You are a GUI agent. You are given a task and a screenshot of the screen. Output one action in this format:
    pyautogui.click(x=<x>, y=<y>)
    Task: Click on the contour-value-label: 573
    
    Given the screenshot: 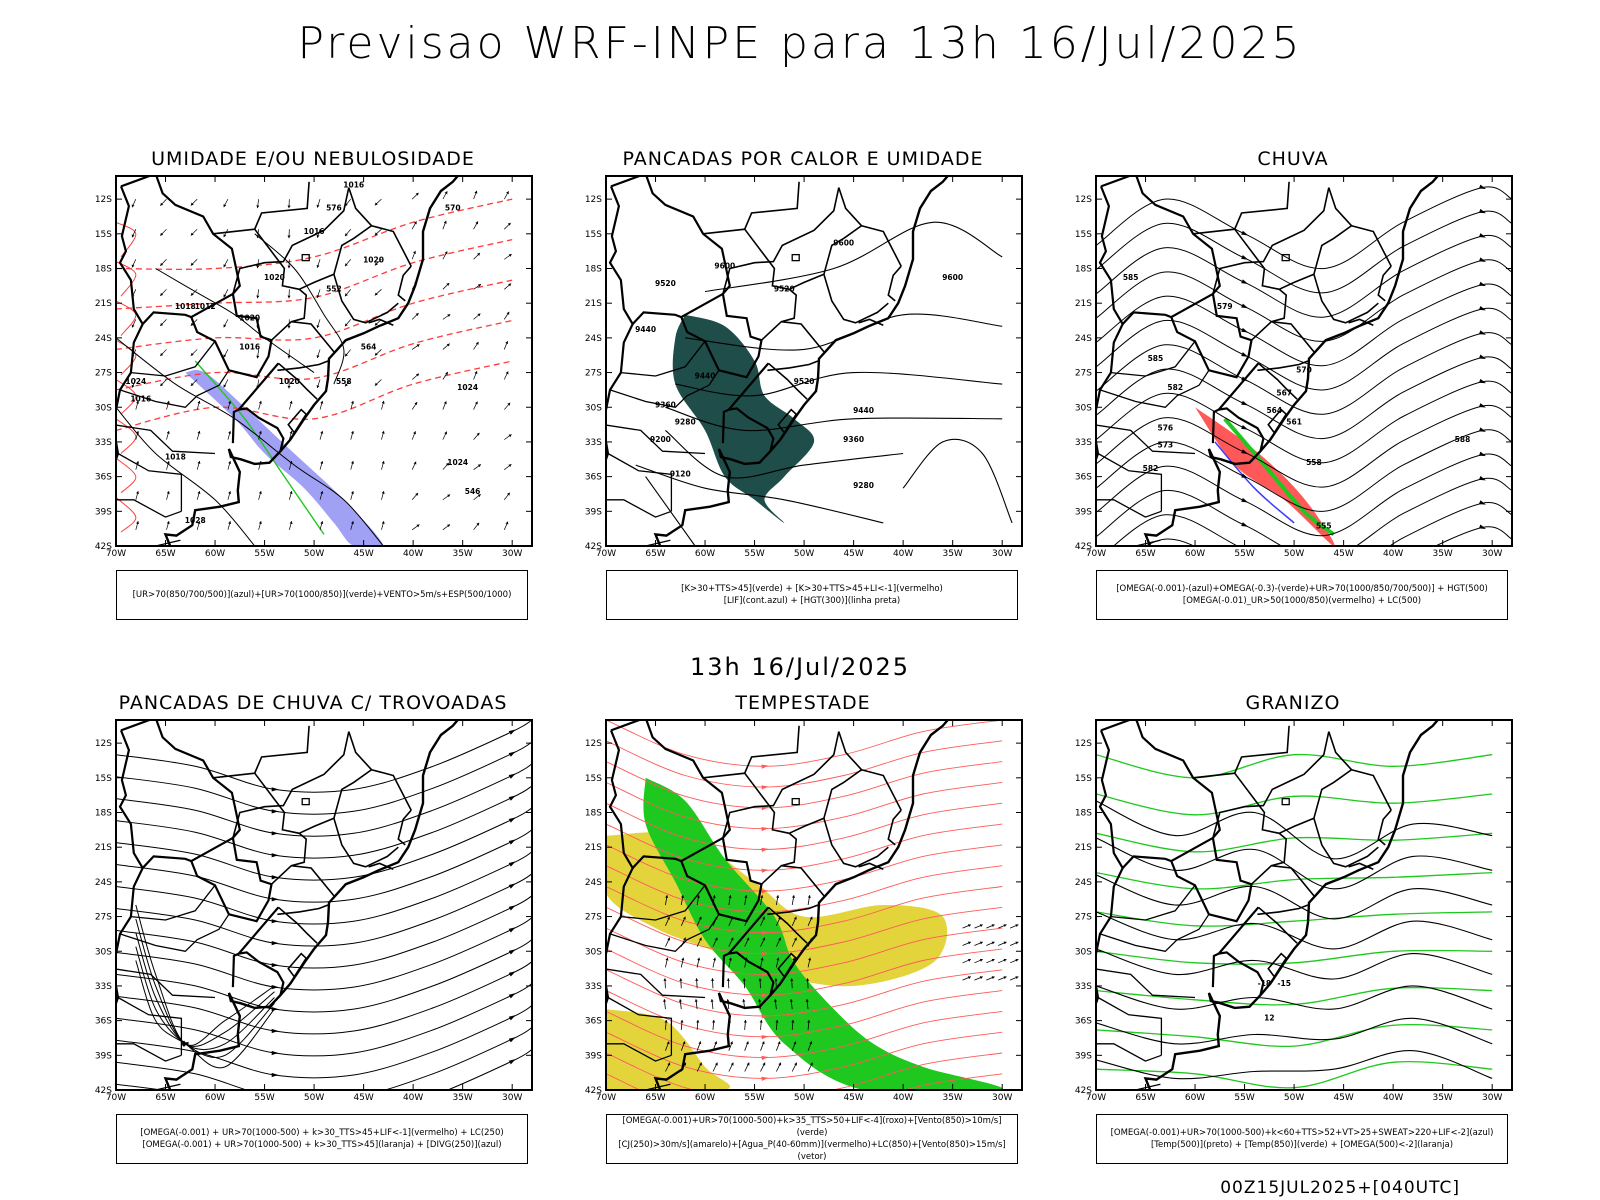 What is the action you would take?
    pyautogui.click(x=1166, y=445)
    